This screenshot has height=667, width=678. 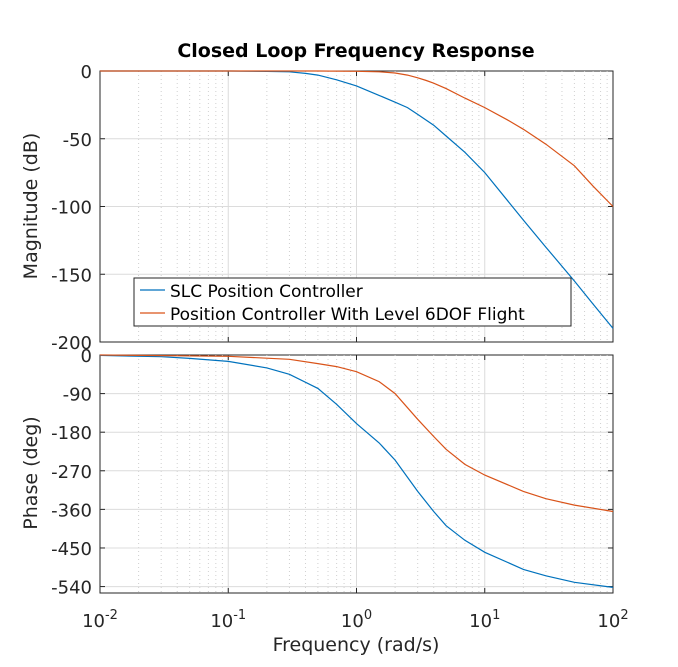 I want to click on phase-y-tick-label: -270, so click(x=71, y=472).